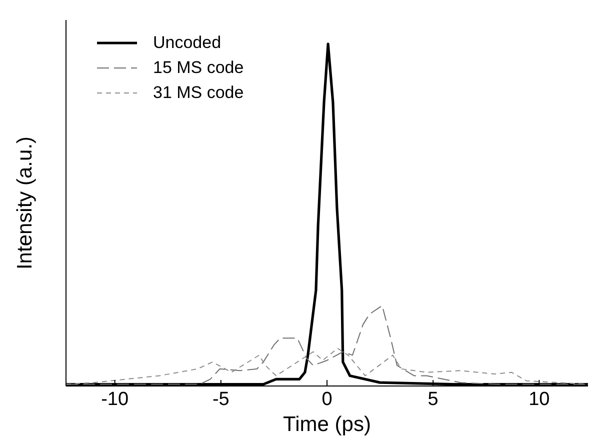 This screenshot has width=590, height=441. Describe the element at coordinates (115, 399) in the screenshot. I see `x-tick-label: -10` at that location.